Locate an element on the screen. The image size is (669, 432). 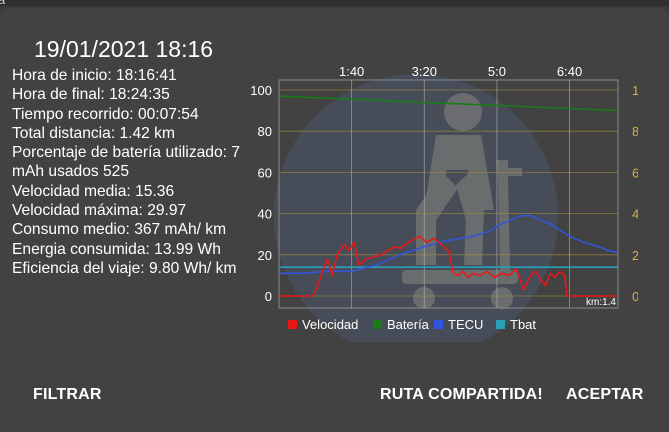
window-title-fragment: a is located at coordinates (2, 3).